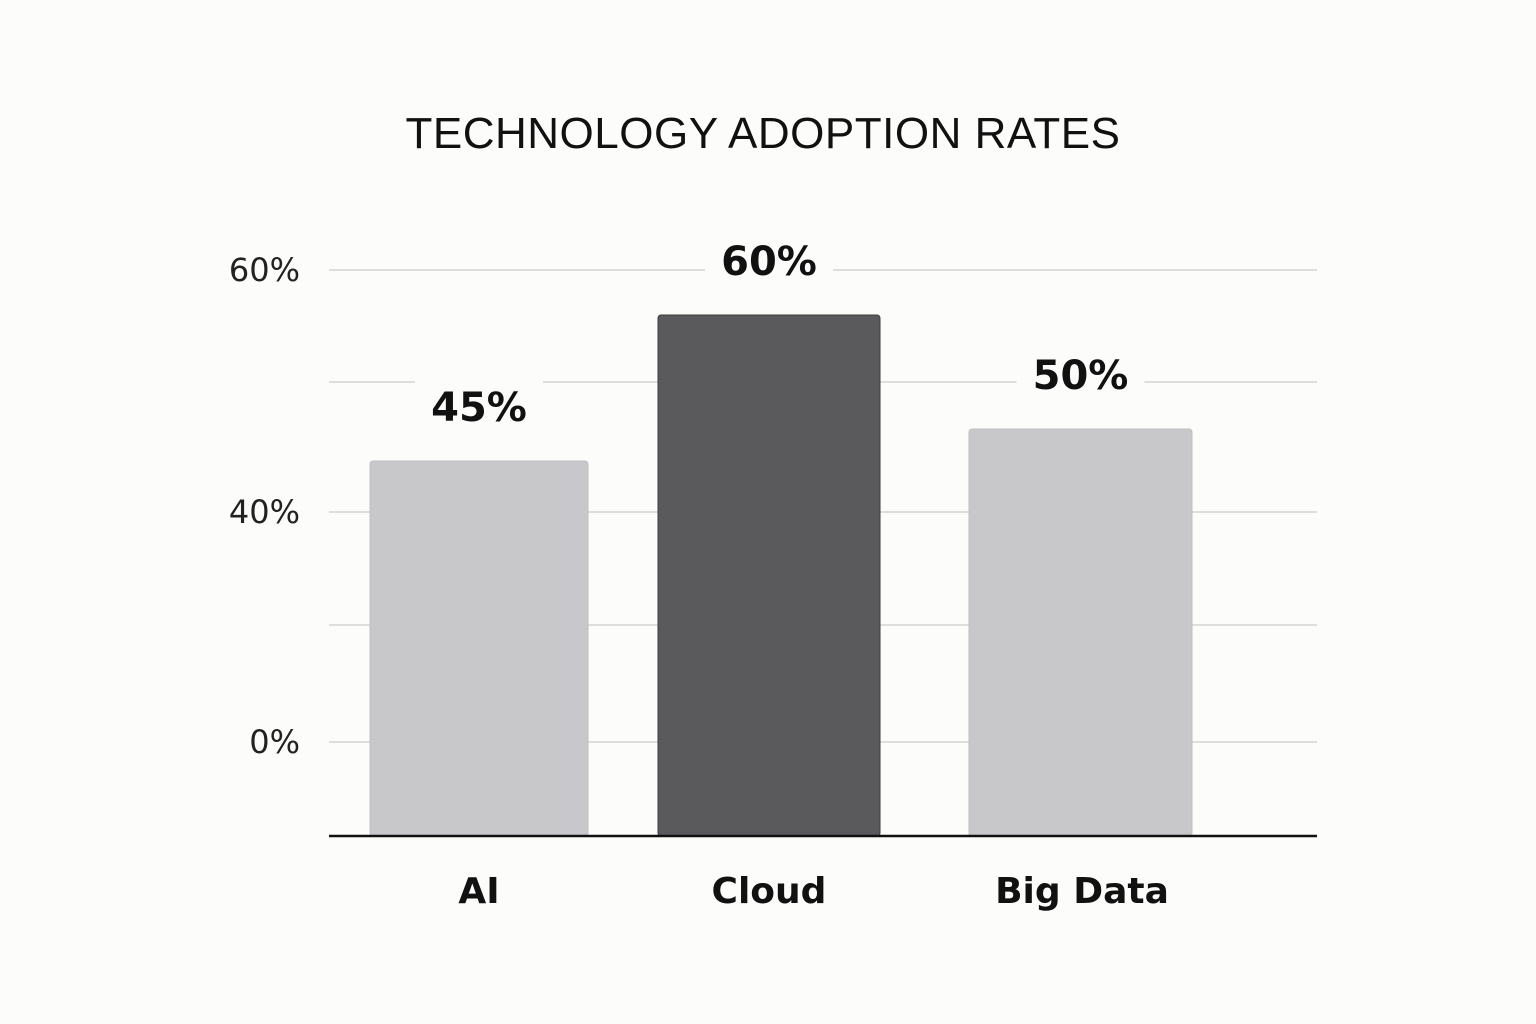  I want to click on x-category-label: AI, so click(478, 891).